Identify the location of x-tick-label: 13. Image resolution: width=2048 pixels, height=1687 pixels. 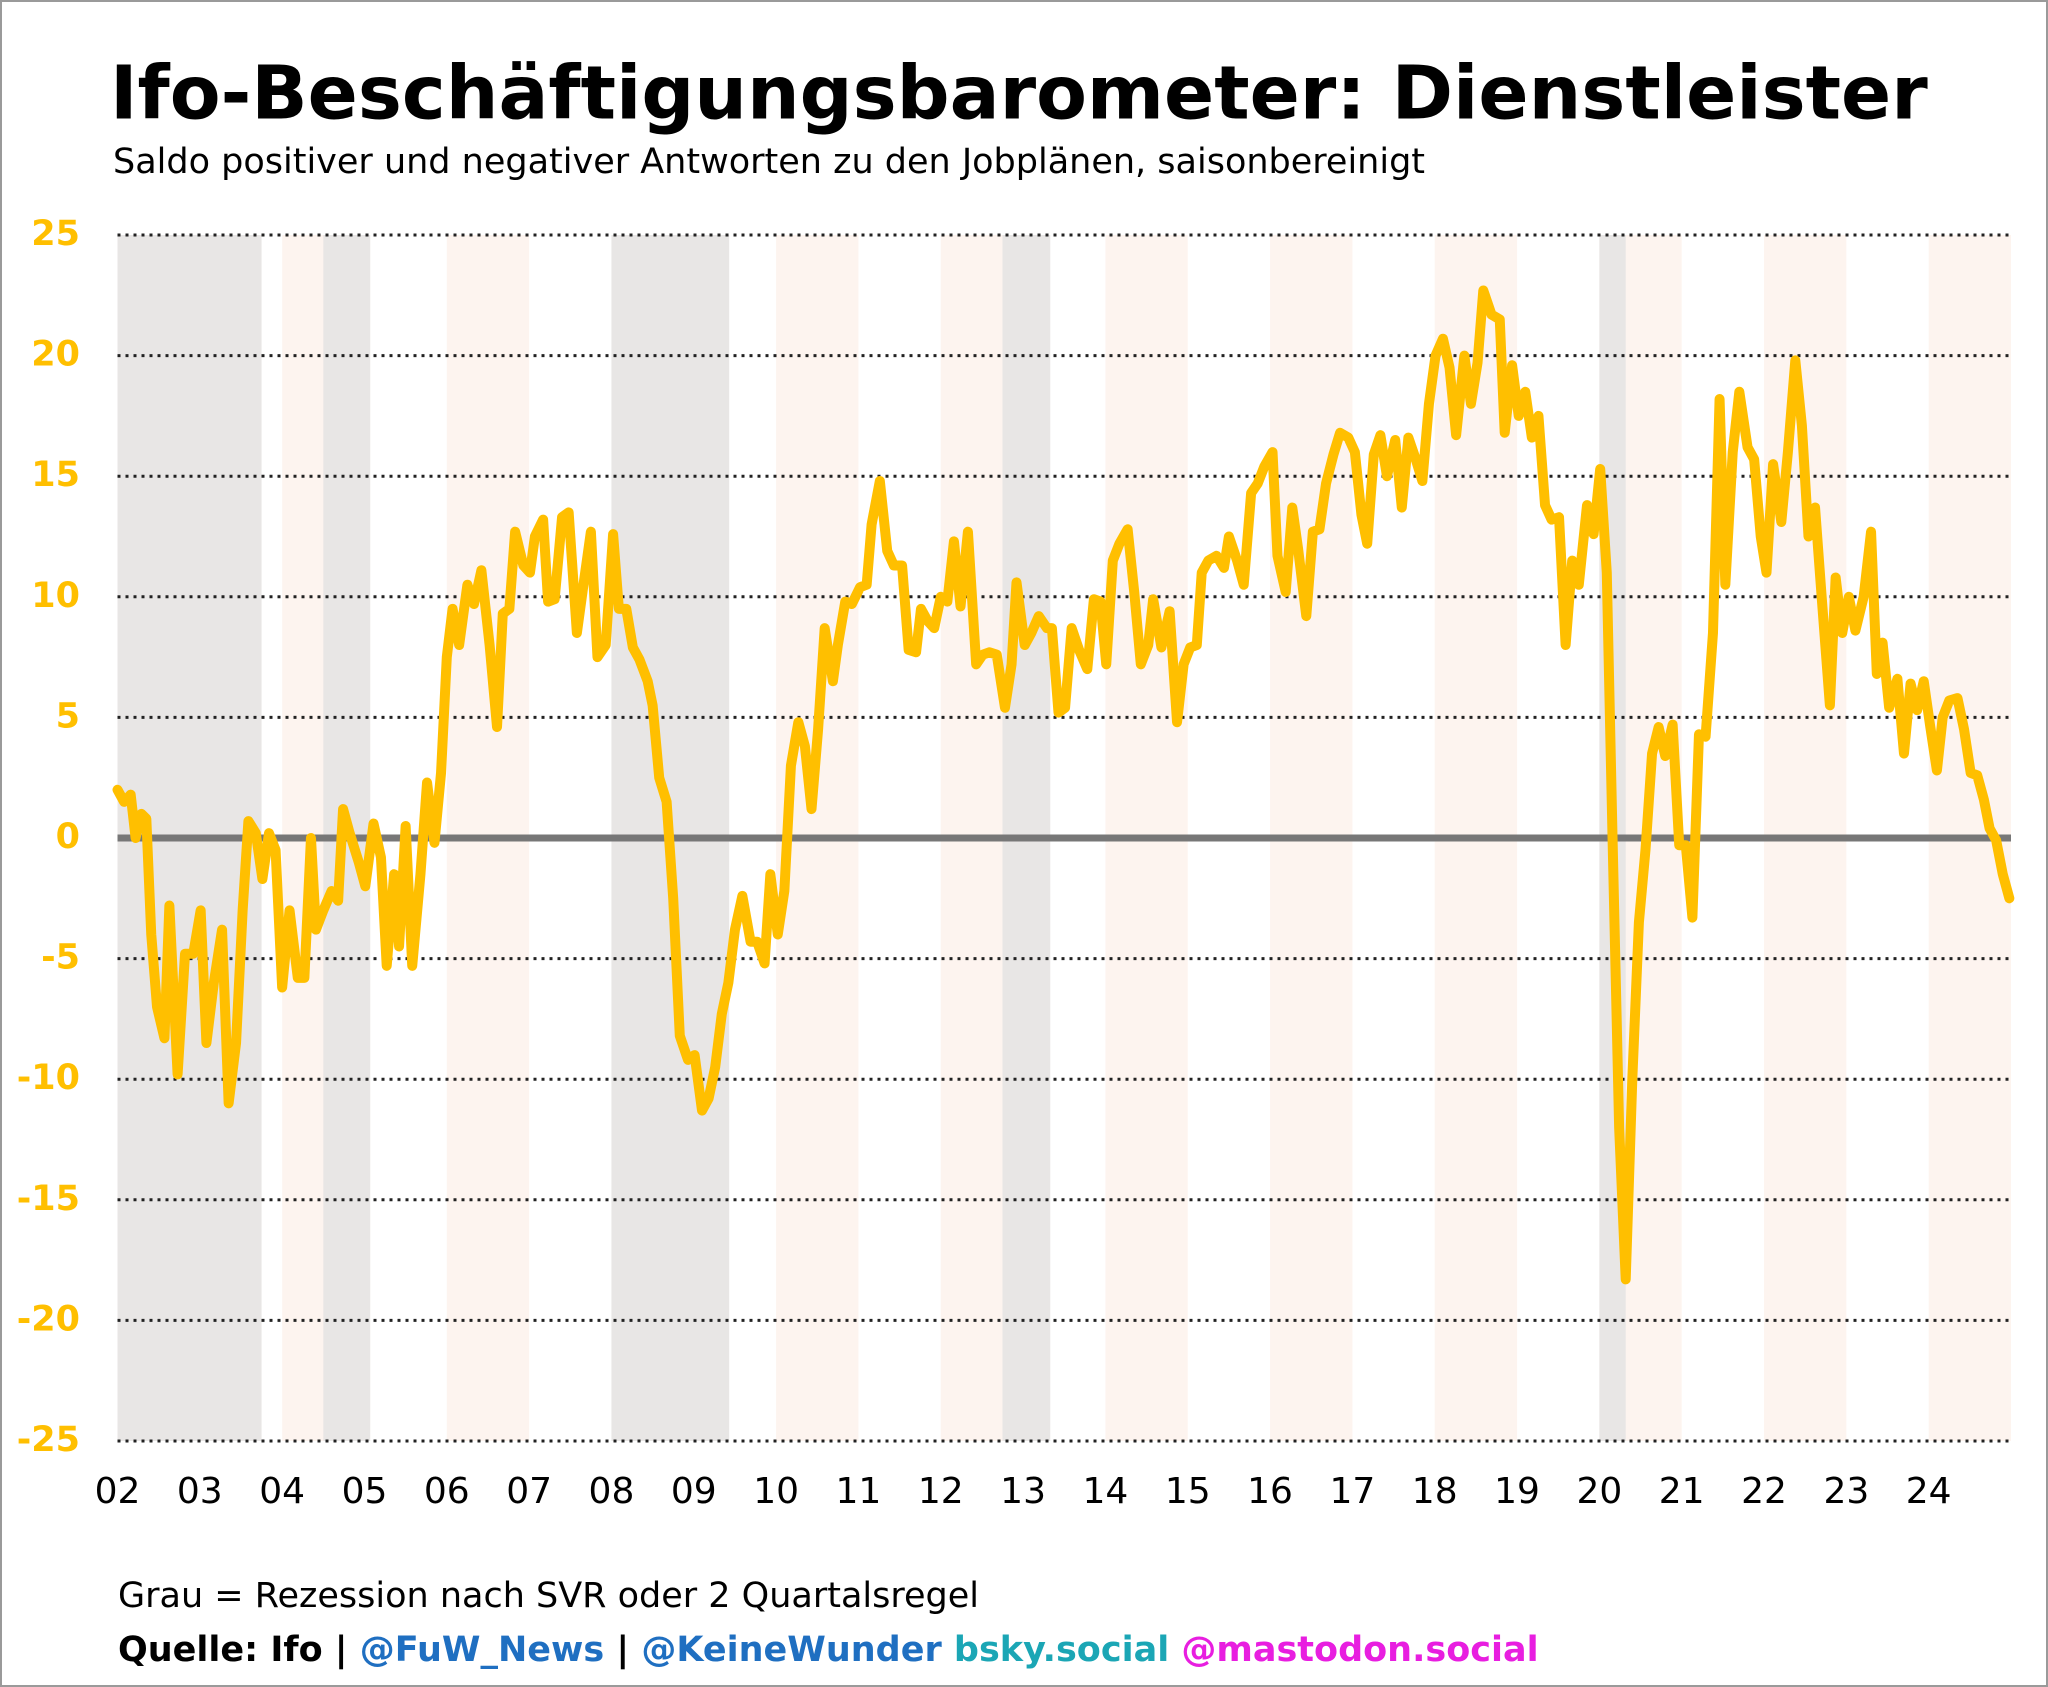
(1023, 1491).